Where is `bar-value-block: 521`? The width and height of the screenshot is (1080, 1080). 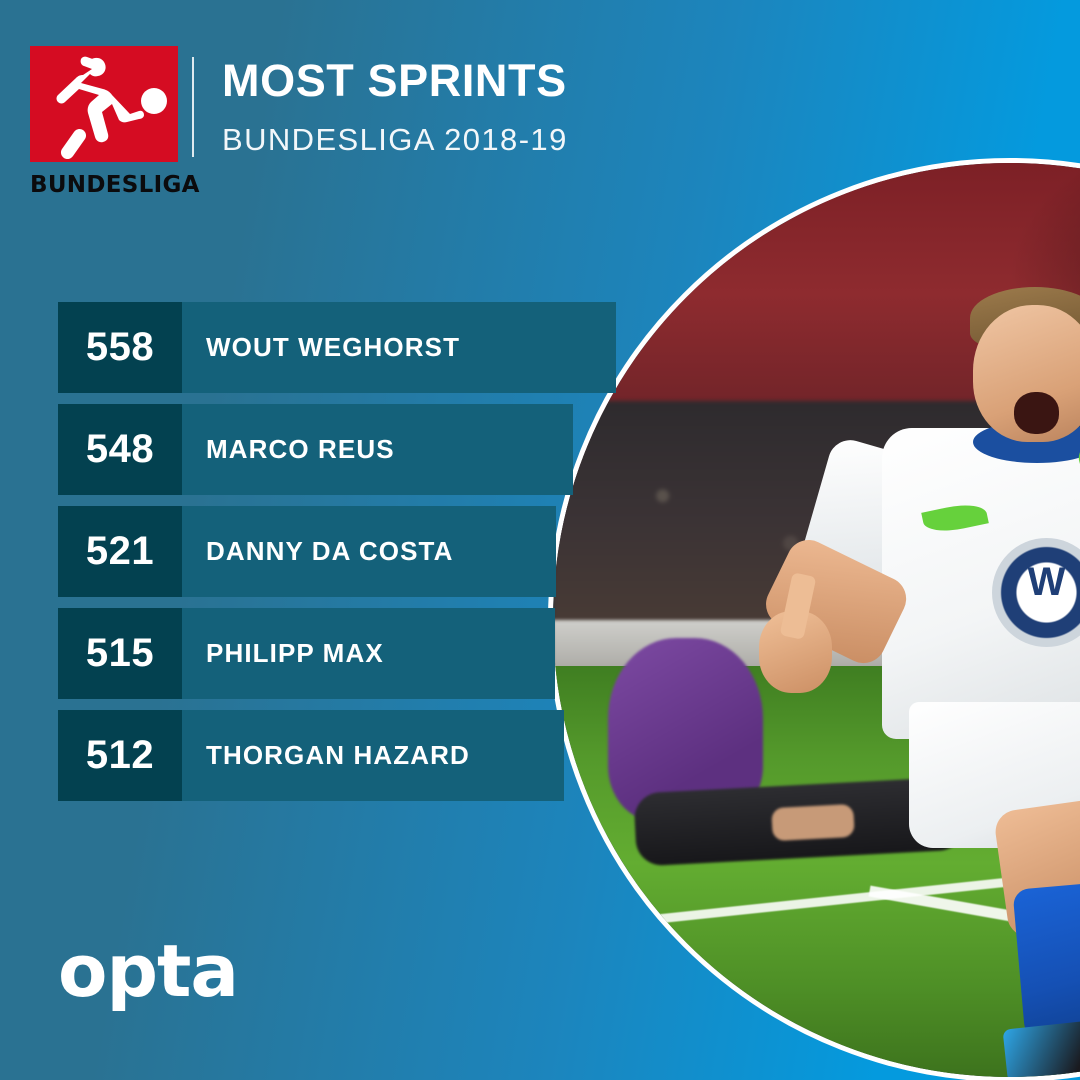 bar-value-block: 521 is located at coordinates (120, 551).